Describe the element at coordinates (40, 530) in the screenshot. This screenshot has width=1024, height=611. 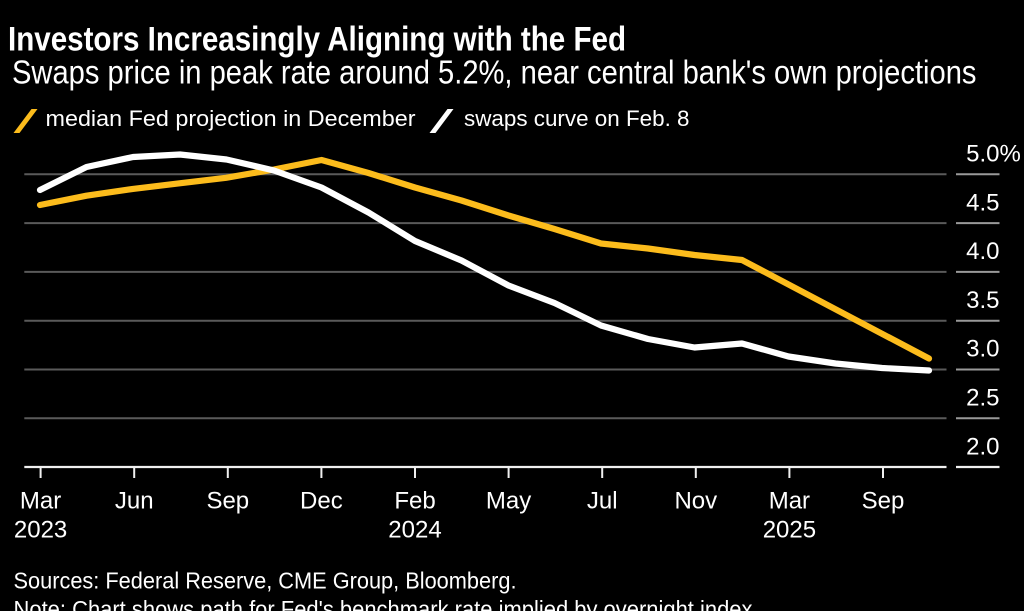
I see `svg-text: 2023` at that location.